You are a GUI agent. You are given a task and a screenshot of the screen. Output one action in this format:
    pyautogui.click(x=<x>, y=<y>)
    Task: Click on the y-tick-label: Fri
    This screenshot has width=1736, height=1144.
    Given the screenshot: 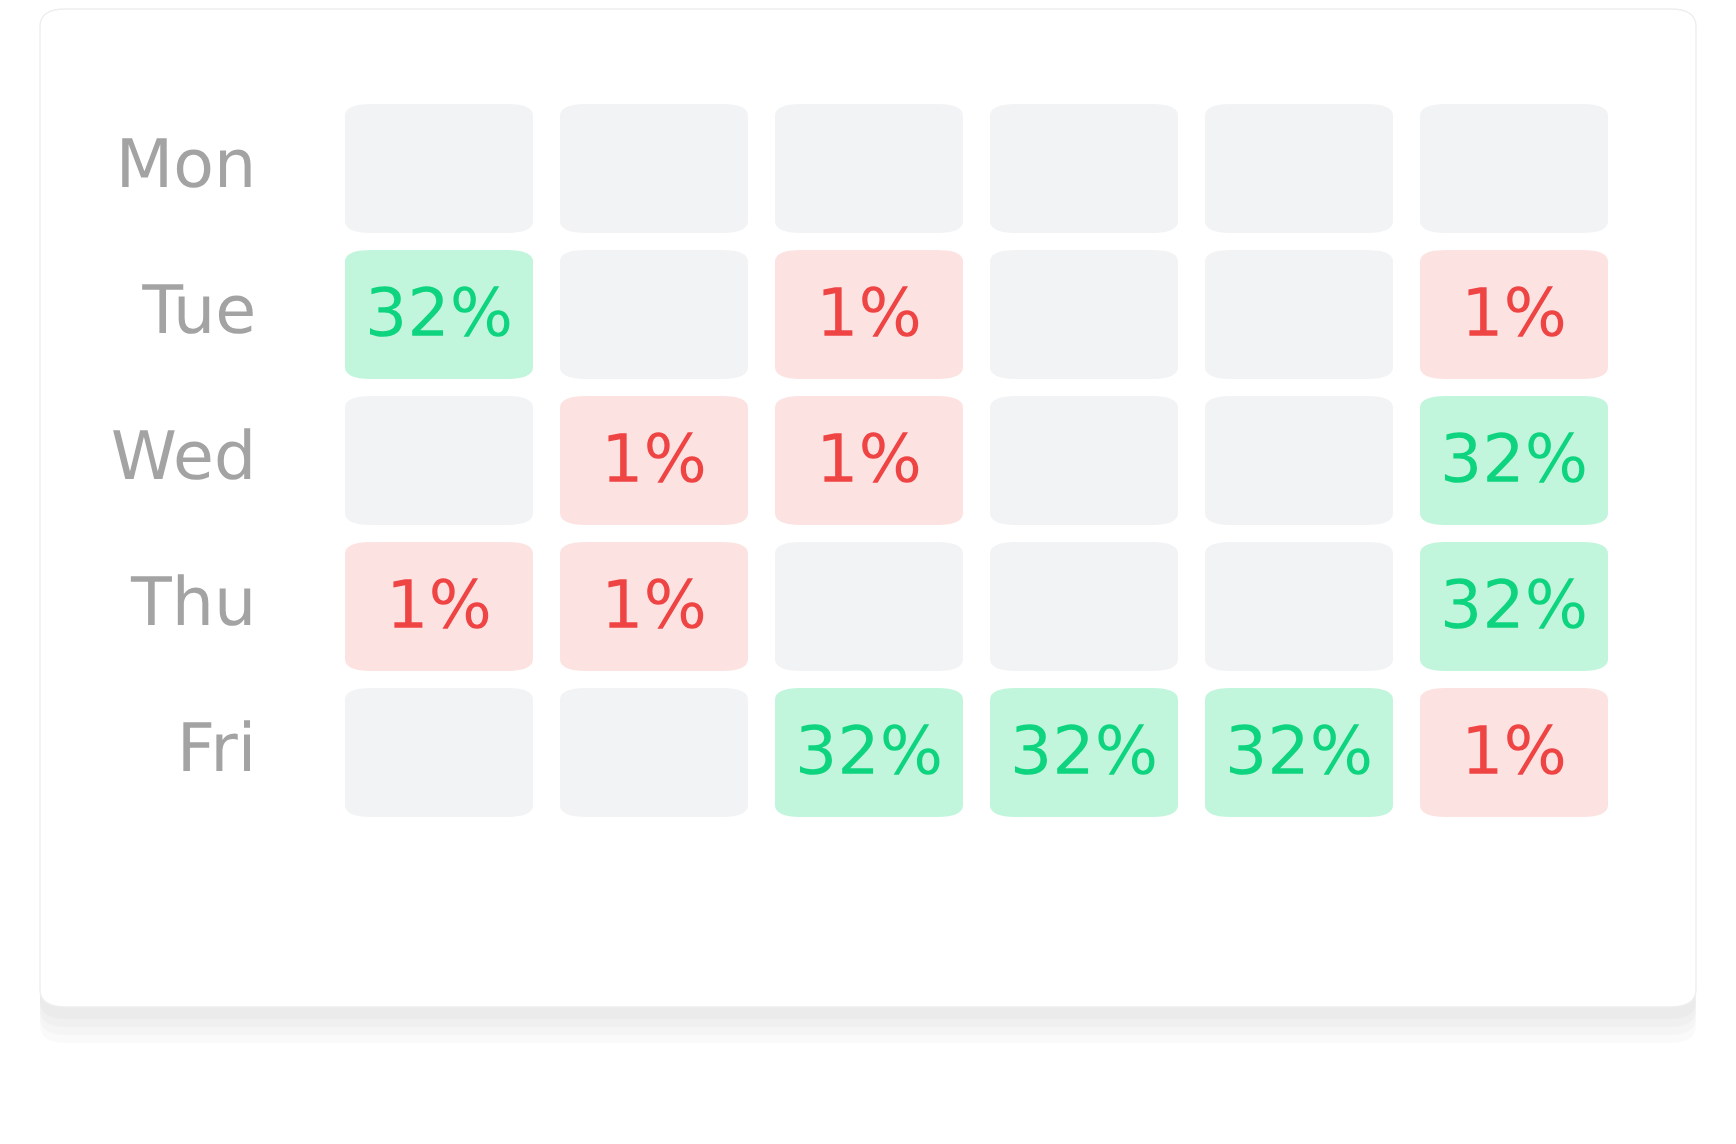 What is the action you would take?
    pyautogui.click(x=217, y=745)
    